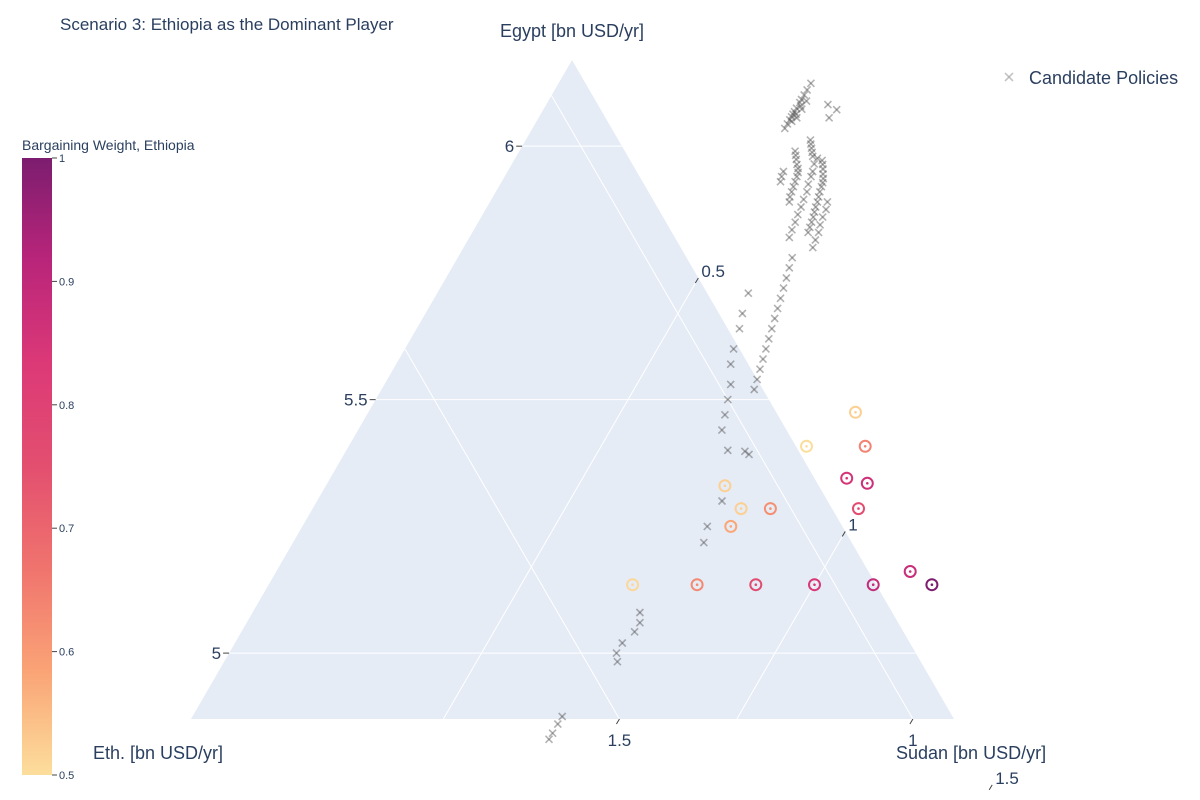 Image resolution: width=1200 pixels, height=800 pixels. I want to click on ethiopia-gridline, so click(512, 534).